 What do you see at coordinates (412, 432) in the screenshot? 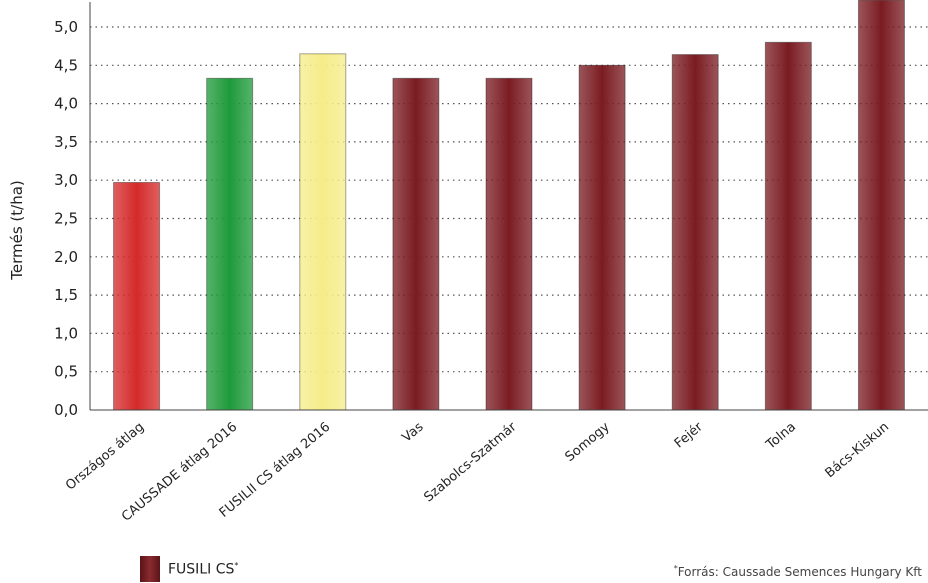
I see `x-tick-label: Vas` at bounding box center [412, 432].